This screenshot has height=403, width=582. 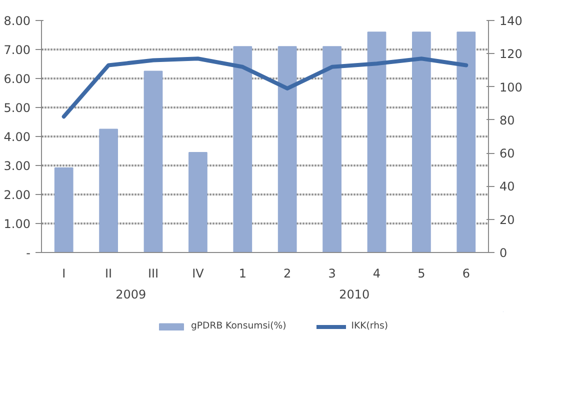 I want to click on y-tick-label: 1.00, so click(x=17, y=224).